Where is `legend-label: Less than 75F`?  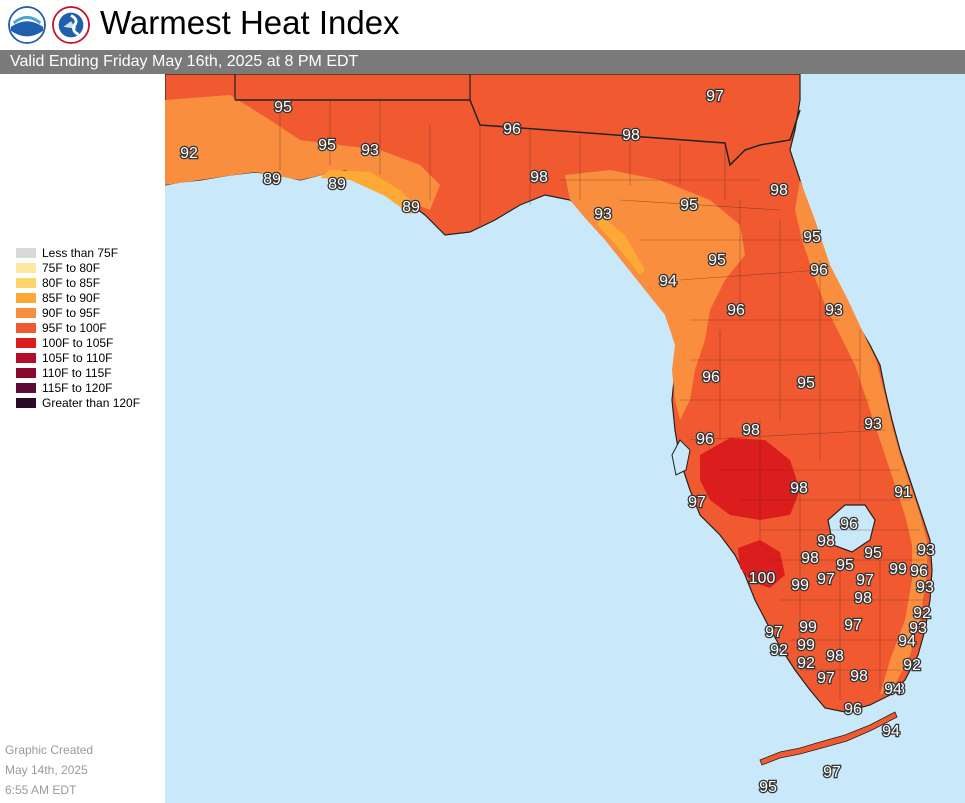
legend-label: Less than 75F is located at coordinates (80, 252).